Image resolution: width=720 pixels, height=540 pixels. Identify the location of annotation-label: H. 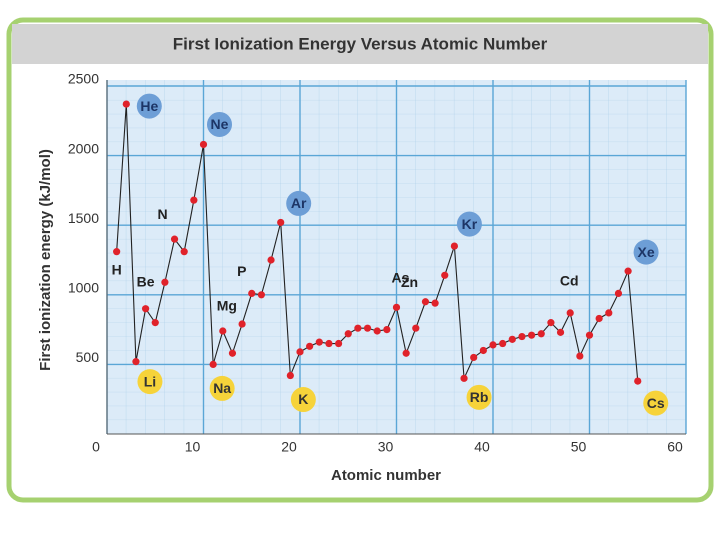
(117, 269).